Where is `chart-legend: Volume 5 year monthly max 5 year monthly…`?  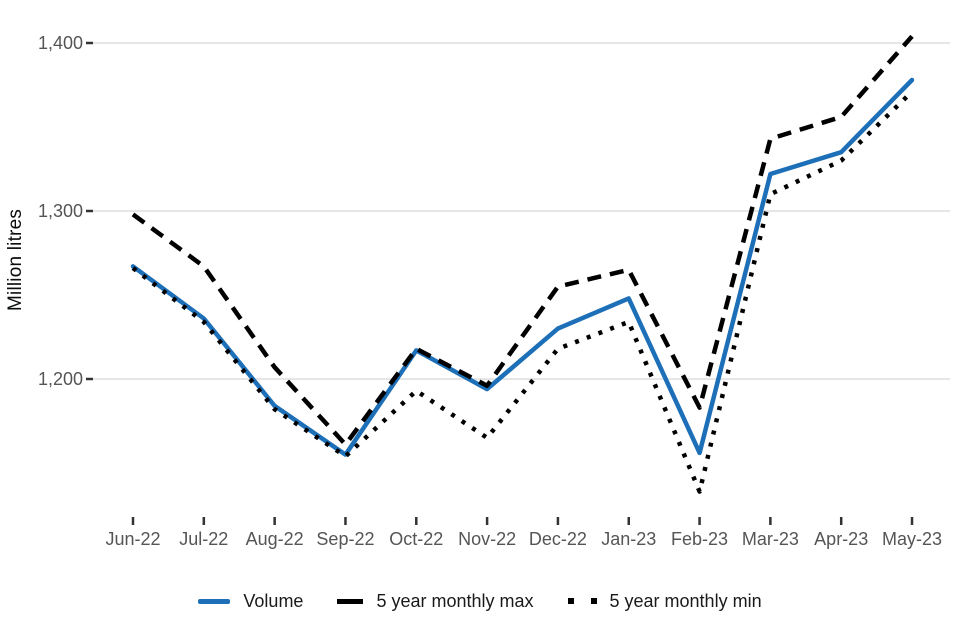
chart-legend: Volume 5 year monthly max 5 year monthly… is located at coordinates (480, 601).